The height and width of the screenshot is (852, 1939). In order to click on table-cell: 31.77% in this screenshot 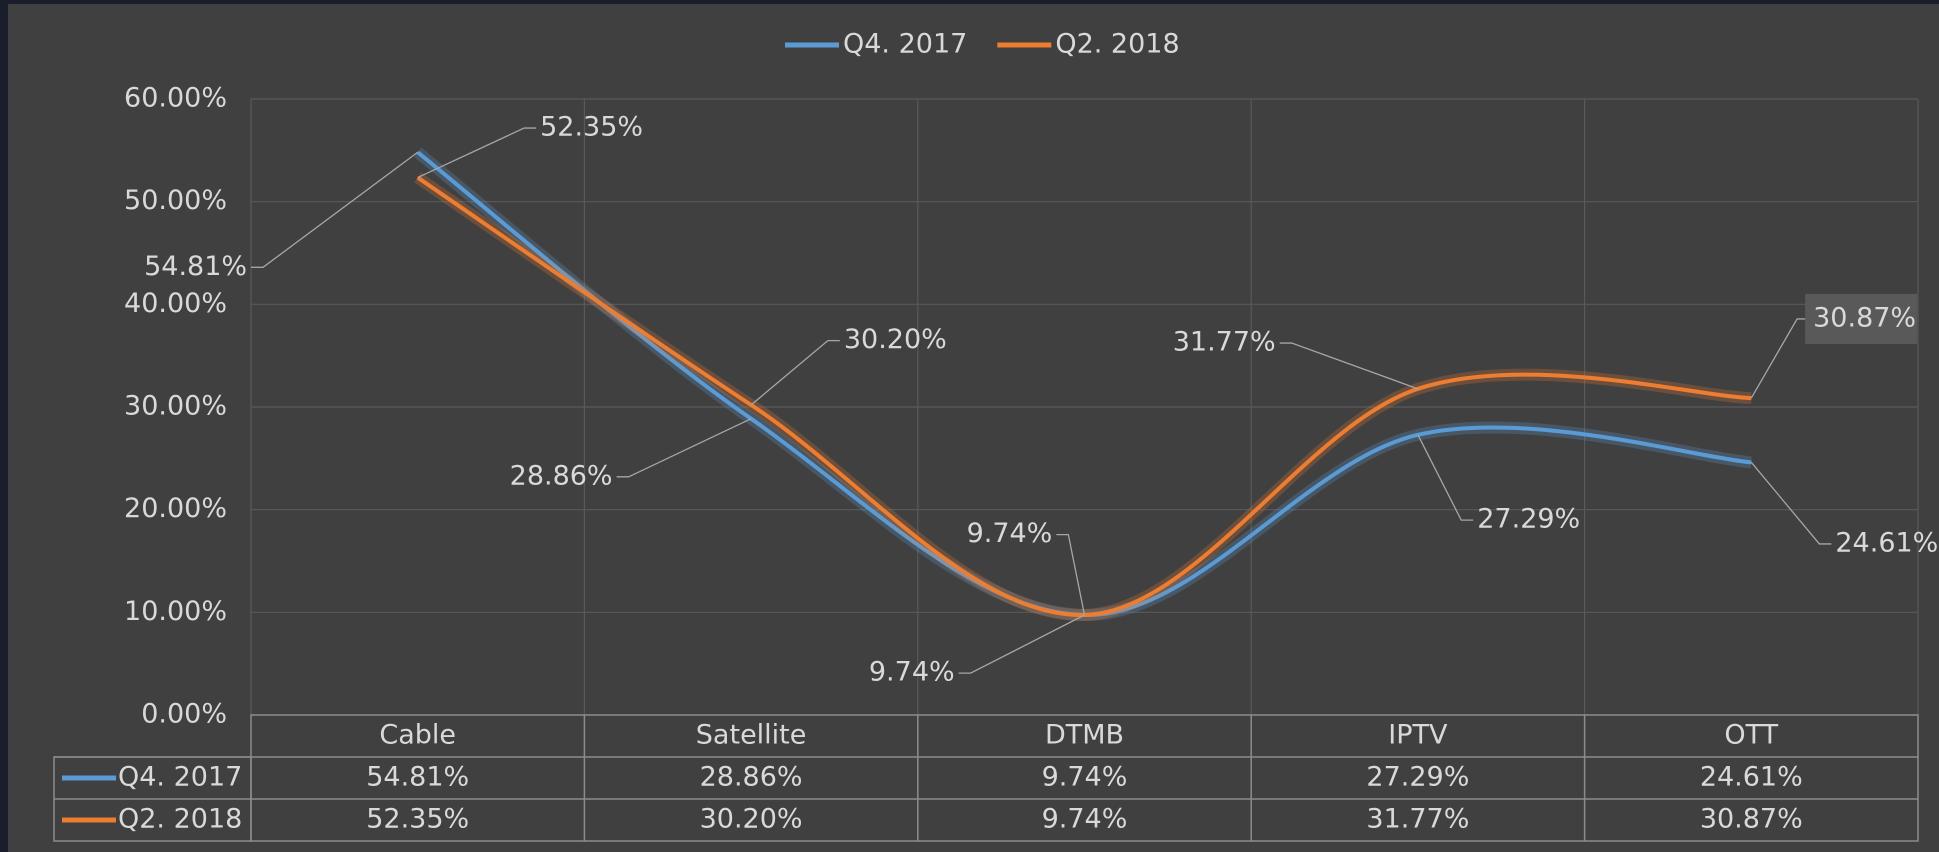, I will do `click(1417, 819)`.